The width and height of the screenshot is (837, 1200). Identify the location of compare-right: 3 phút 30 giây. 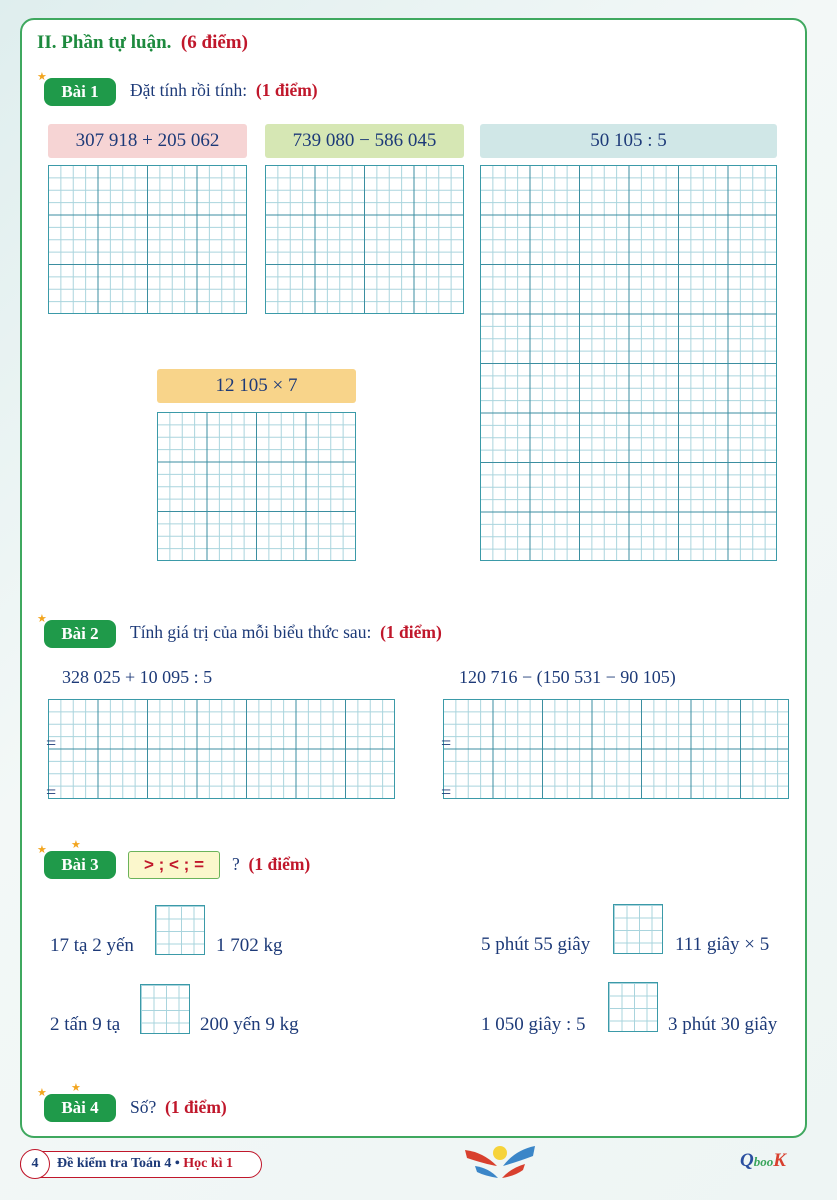
(723, 1024).